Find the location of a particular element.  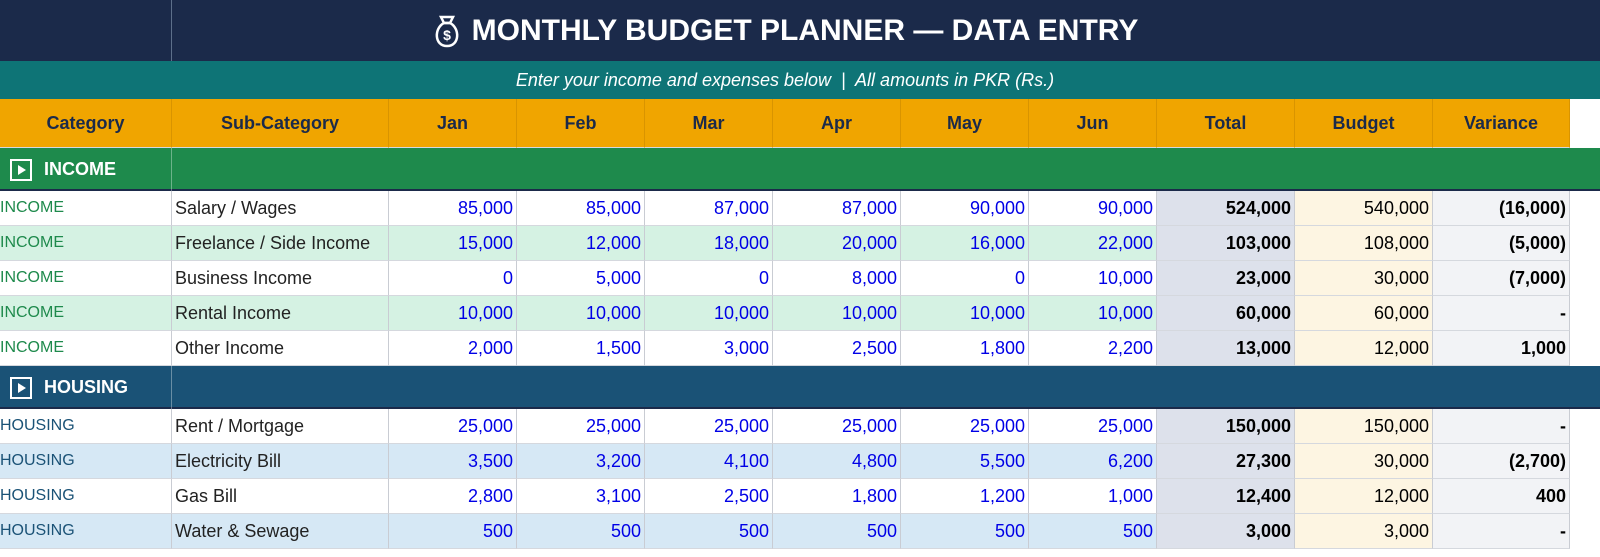

month-cell: 8,000 is located at coordinates (837, 278).